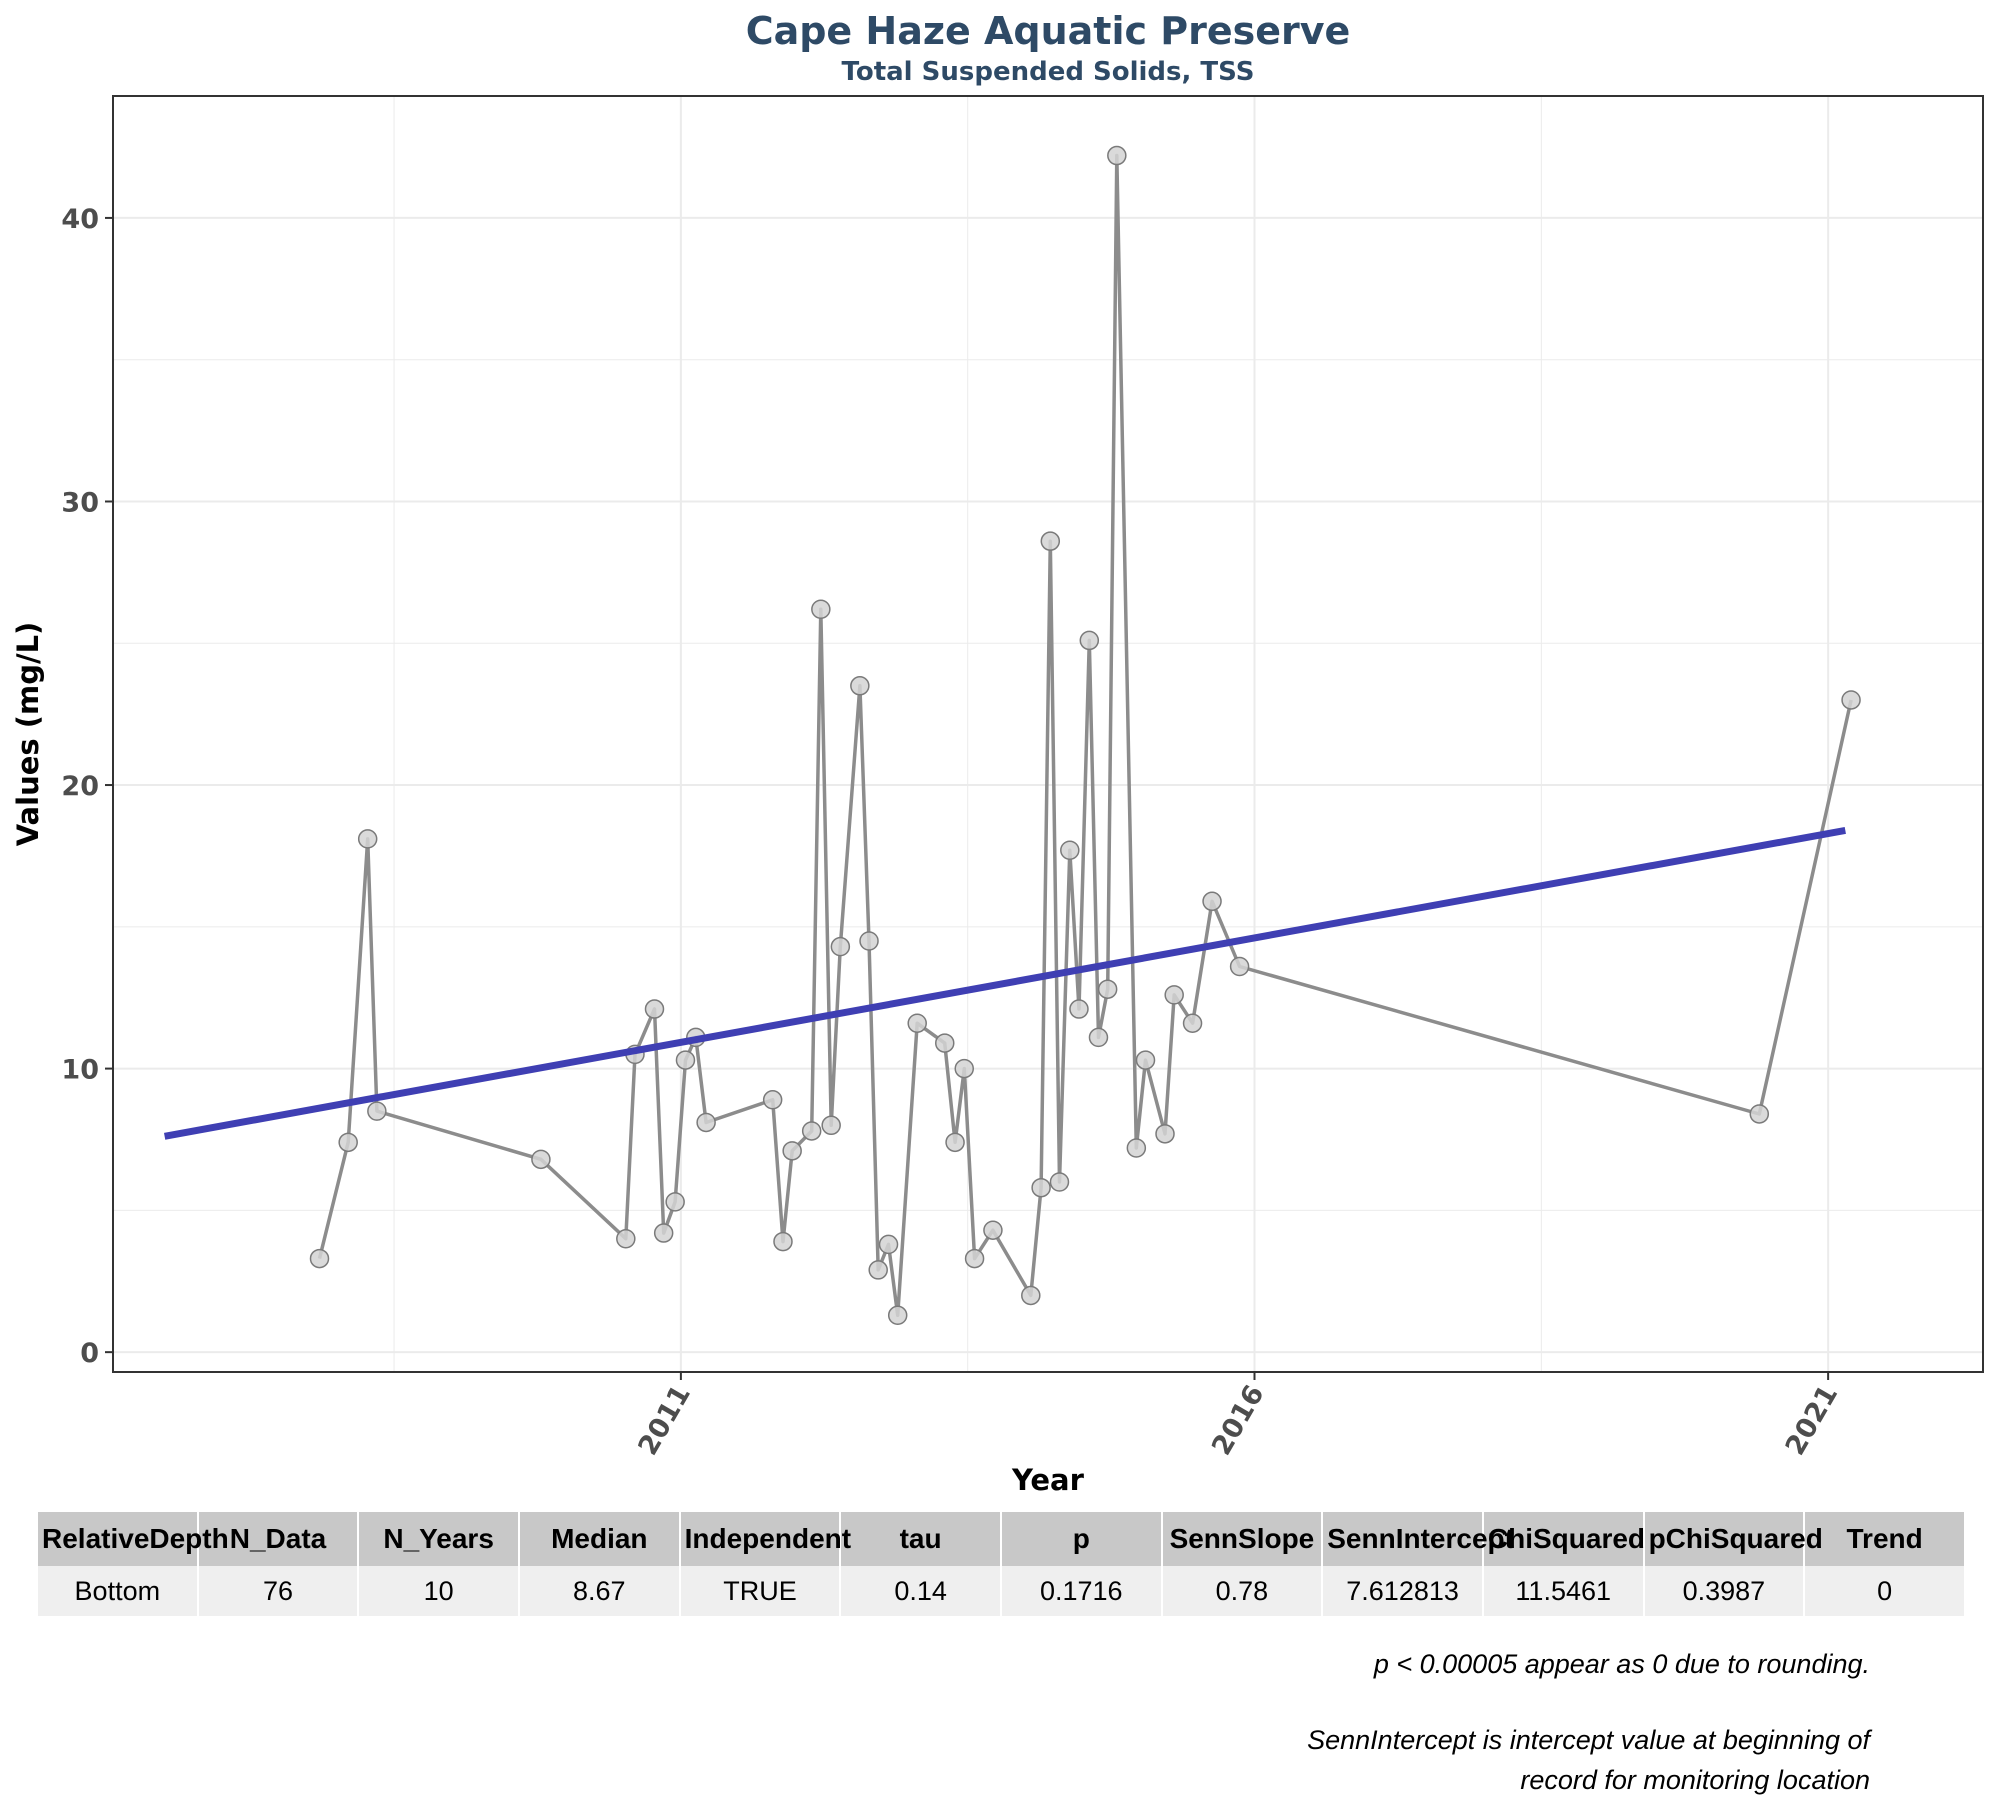 The image size is (2000, 1800). Describe the element at coordinates (1048, 1480) in the screenshot. I see `x-axis-title: Year` at that location.